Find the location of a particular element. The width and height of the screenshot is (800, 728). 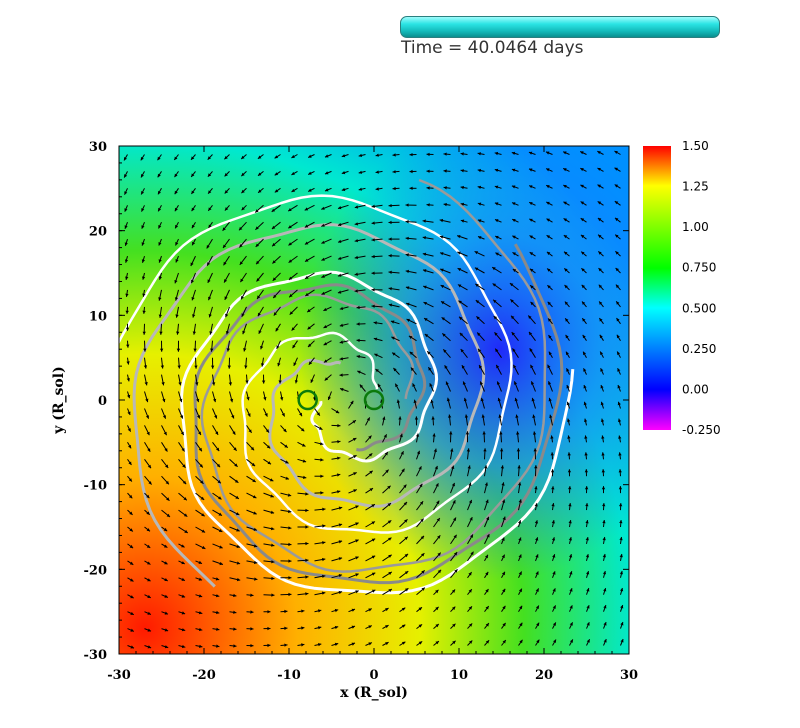

x-tick-labels: -30 -20 -10 0 10 20 30 is located at coordinates (372, 675).